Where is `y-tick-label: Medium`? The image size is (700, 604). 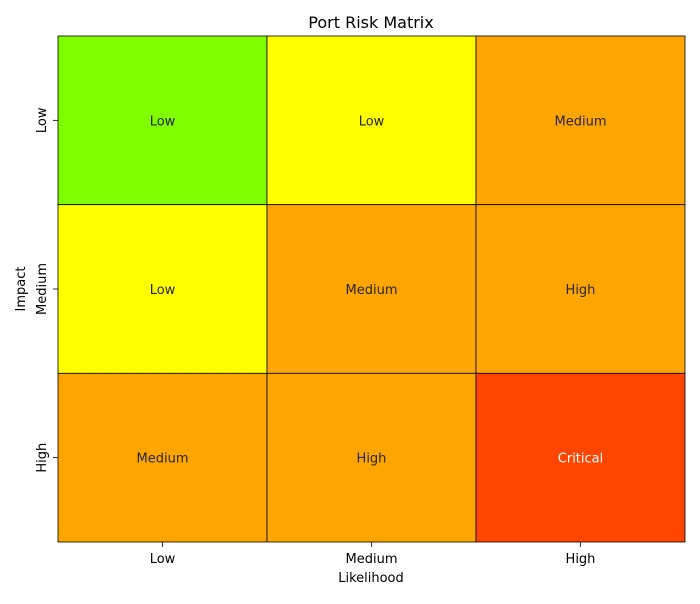 y-tick-label: Medium is located at coordinates (42, 289).